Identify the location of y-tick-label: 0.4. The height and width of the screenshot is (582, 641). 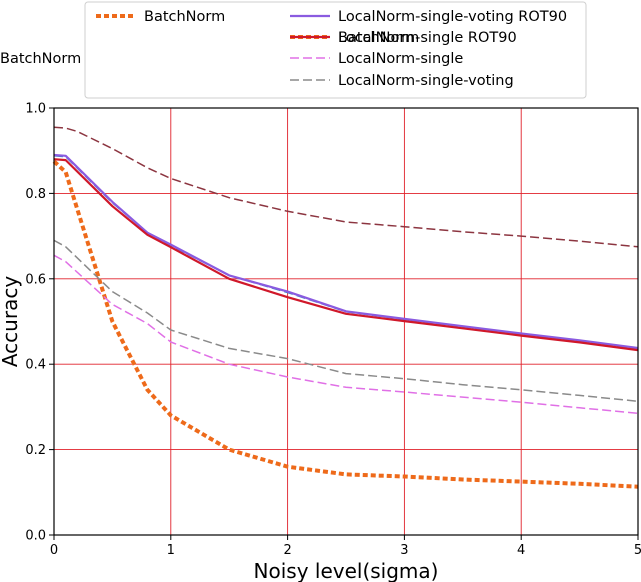
(35, 365).